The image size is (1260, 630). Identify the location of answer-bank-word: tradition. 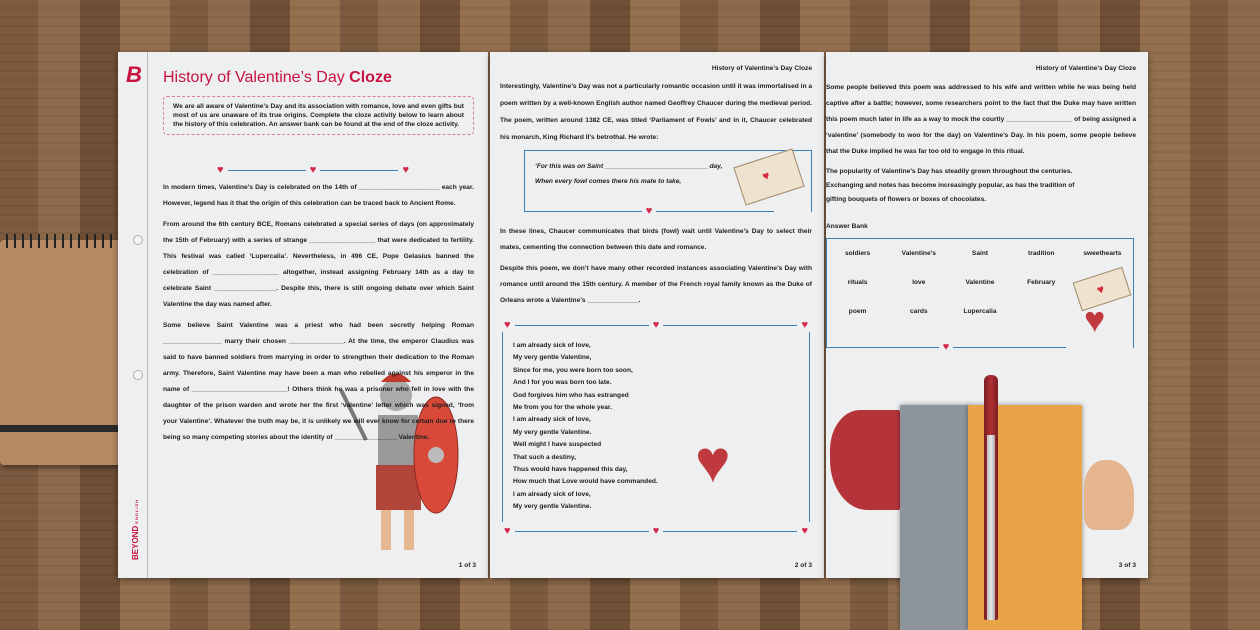
(1041, 253).